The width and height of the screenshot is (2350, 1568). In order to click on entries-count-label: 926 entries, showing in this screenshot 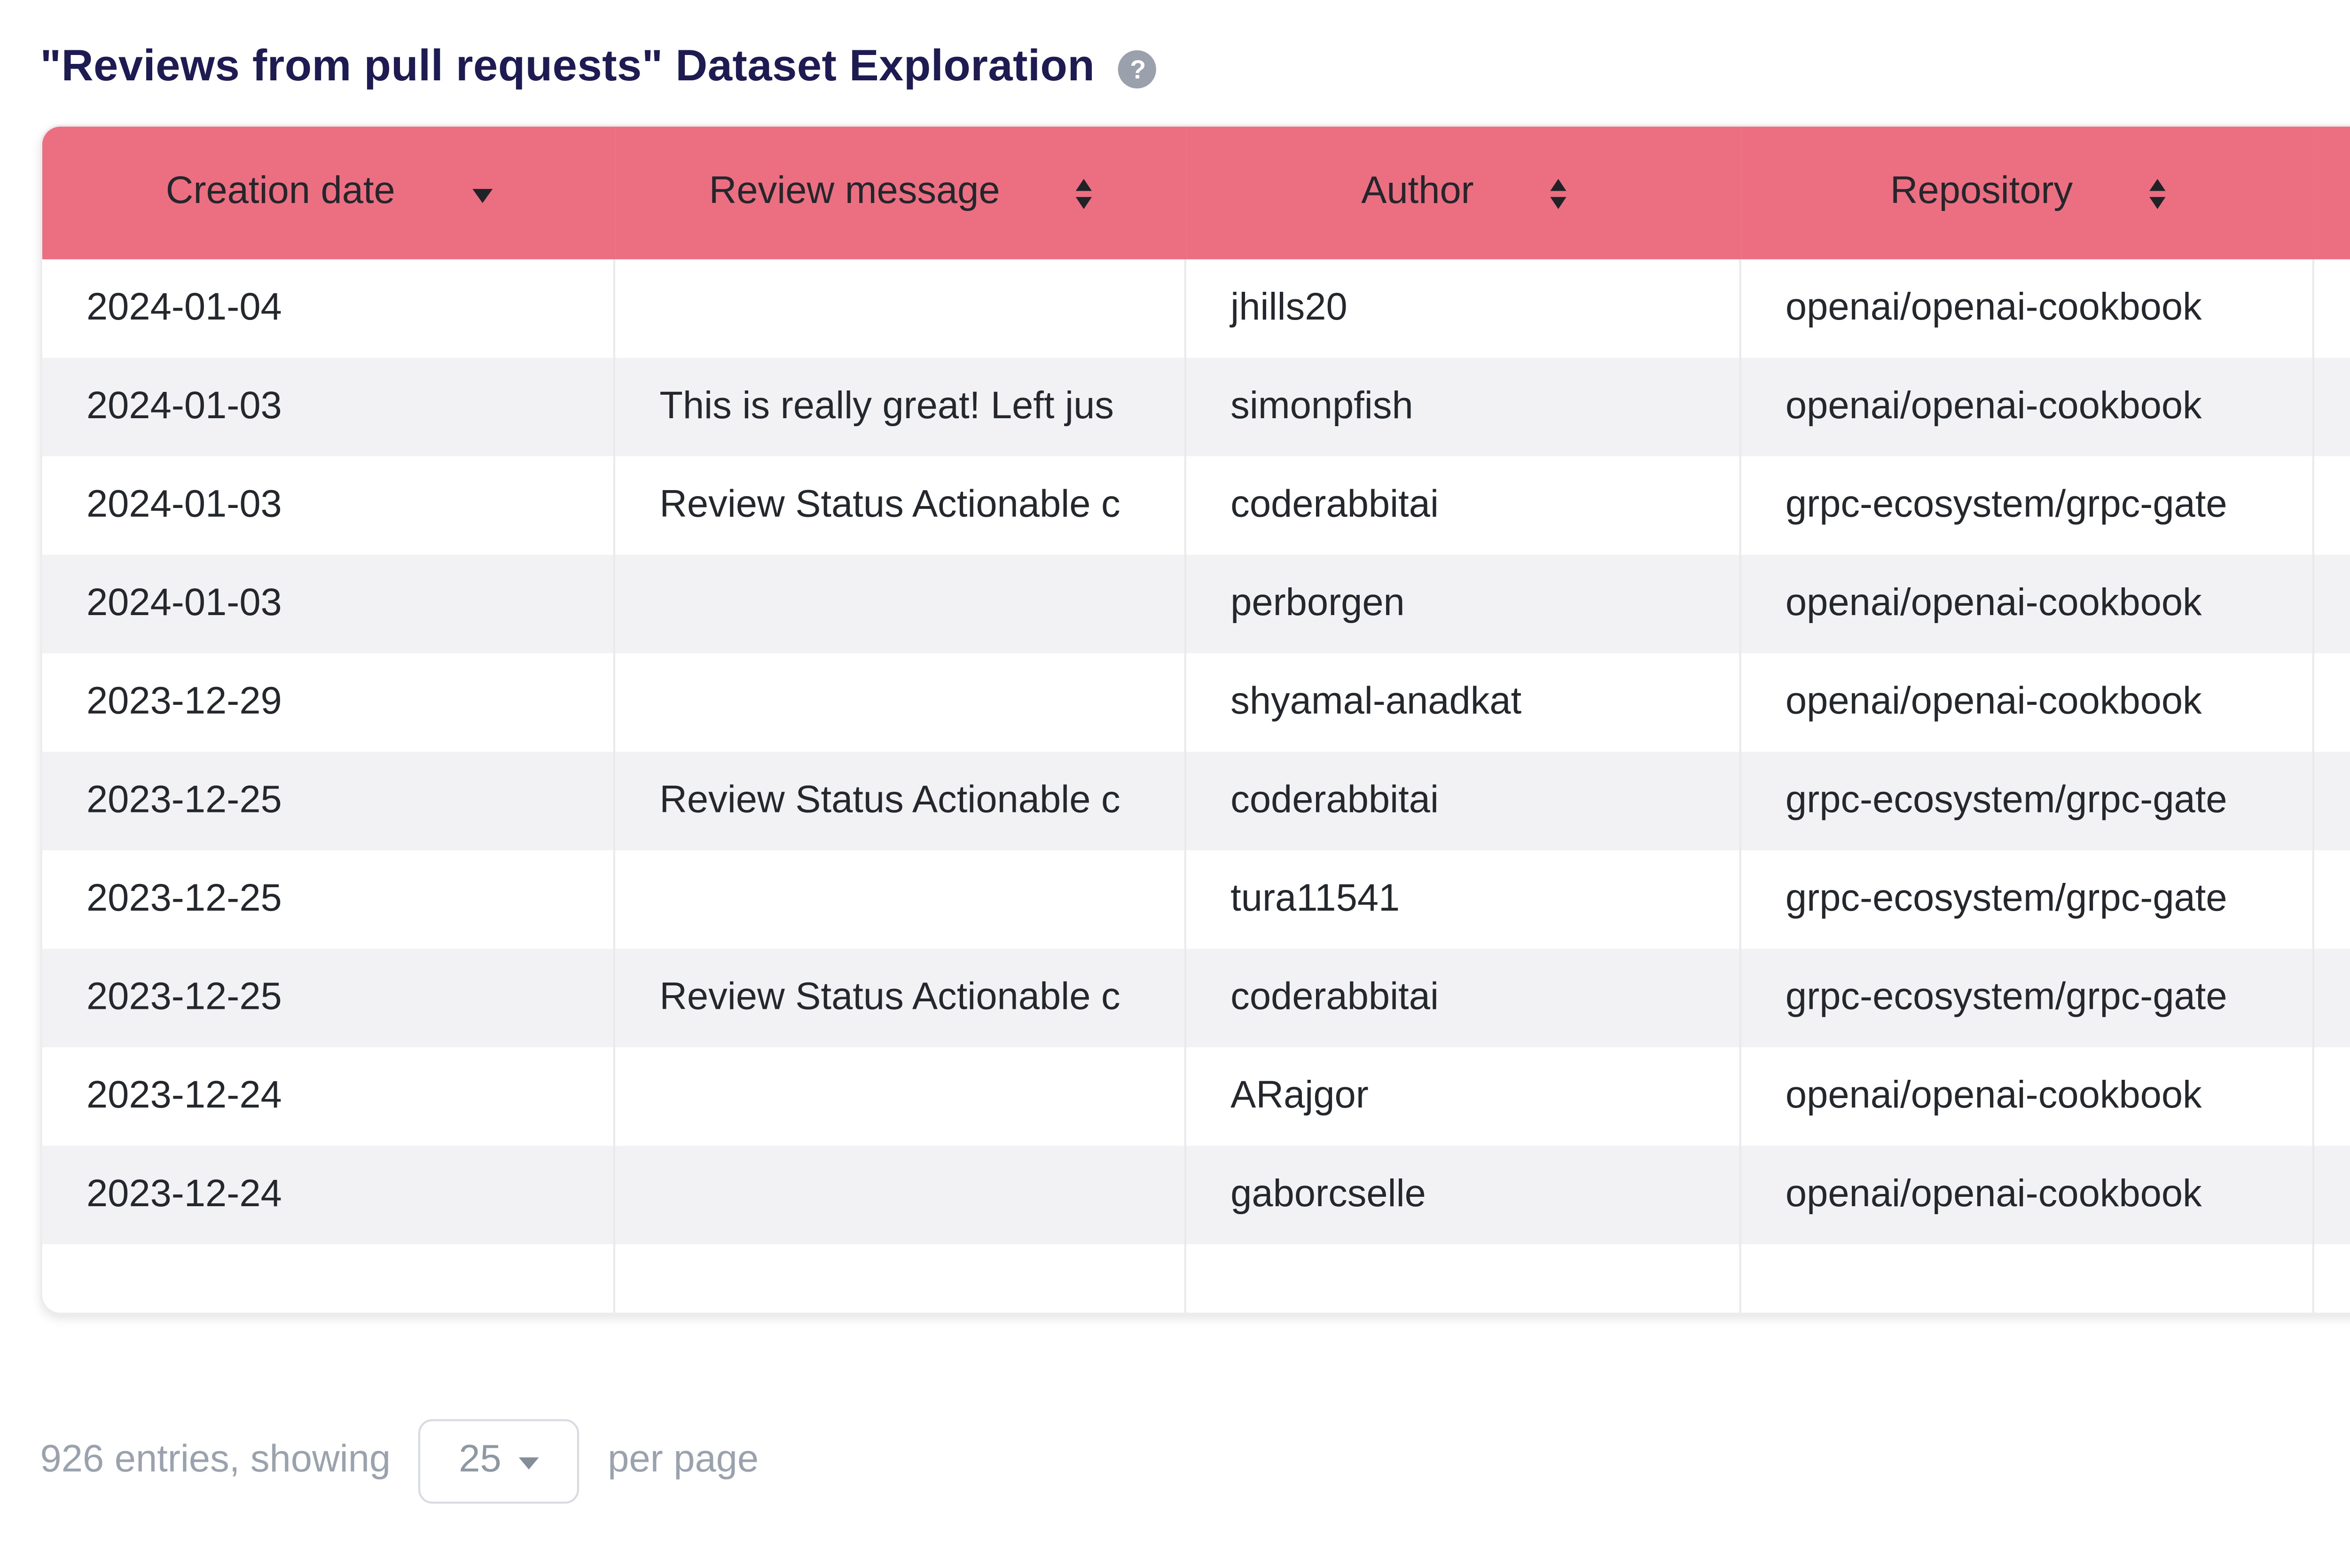, I will do `click(215, 1461)`.